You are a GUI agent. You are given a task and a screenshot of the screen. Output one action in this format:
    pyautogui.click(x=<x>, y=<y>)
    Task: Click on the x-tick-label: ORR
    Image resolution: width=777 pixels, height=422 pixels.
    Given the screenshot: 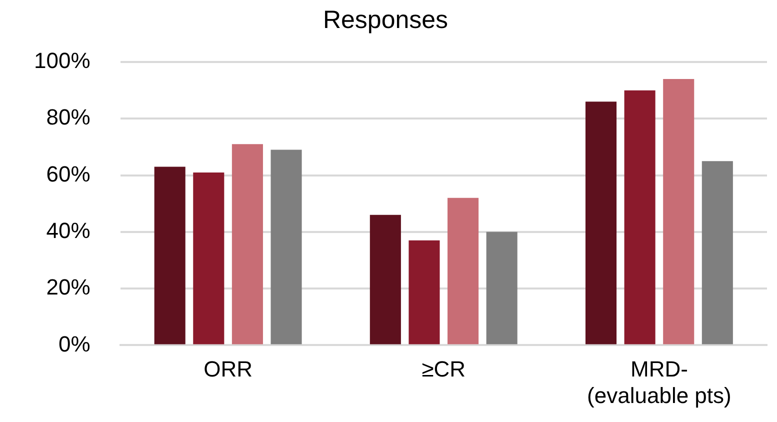 What is the action you would take?
    pyautogui.click(x=228, y=369)
    